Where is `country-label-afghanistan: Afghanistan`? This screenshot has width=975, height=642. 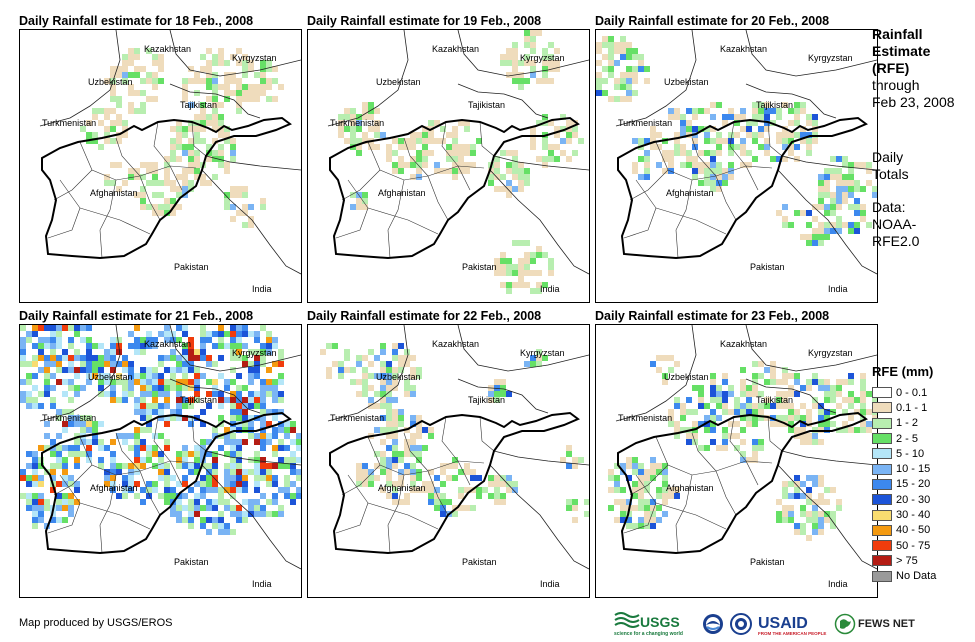 country-label-afghanistan: Afghanistan is located at coordinates (690, 488).